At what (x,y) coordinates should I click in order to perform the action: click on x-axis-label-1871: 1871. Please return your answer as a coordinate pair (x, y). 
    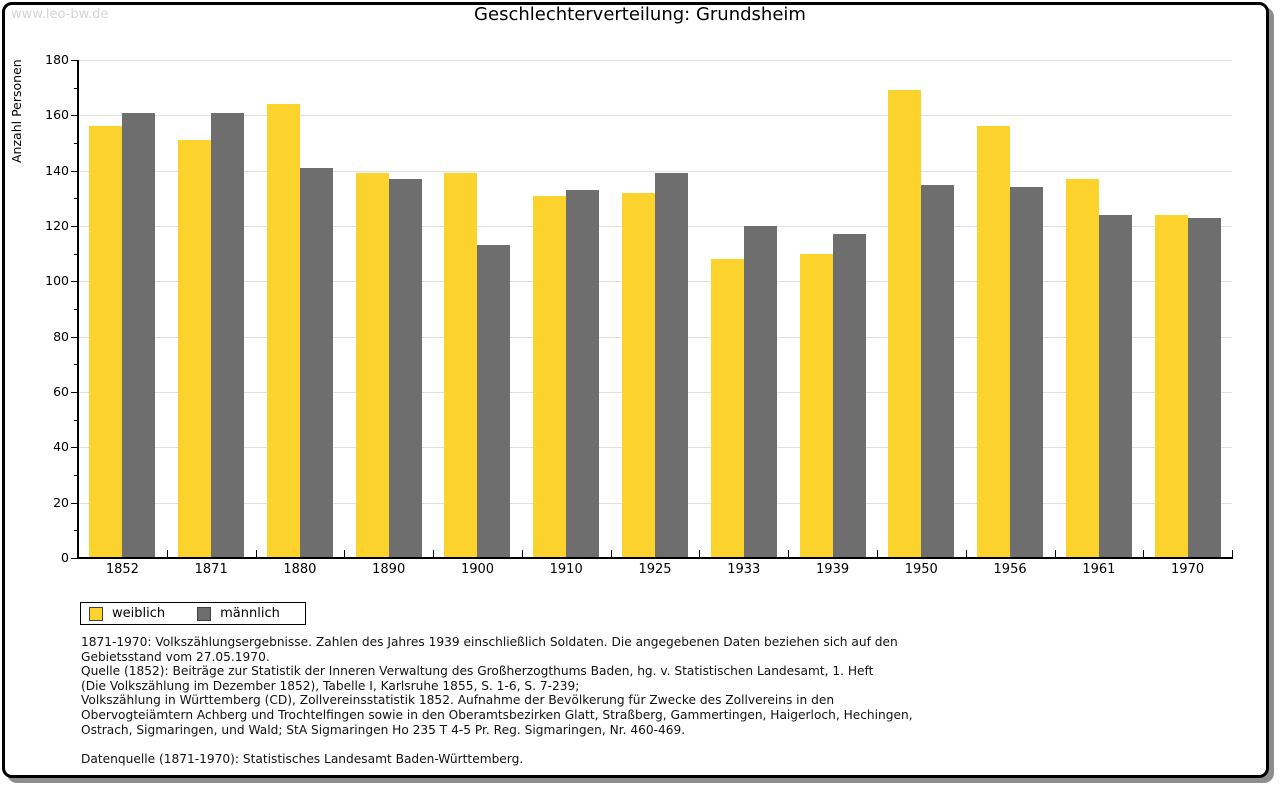
    Looking at the image, I should click on (211, 569).